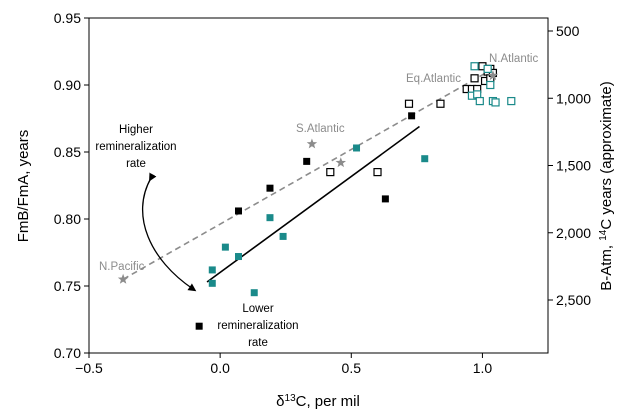 The image size is (636, 411). I want to click on y2-axis-label: B-Atm, 14C years (approximate), so click(607, 186).